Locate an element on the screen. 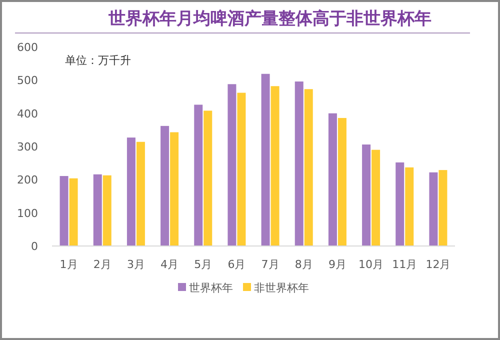 The image size is (500, 340). y-tick-label: 600 is located at coordinates (27, 47).